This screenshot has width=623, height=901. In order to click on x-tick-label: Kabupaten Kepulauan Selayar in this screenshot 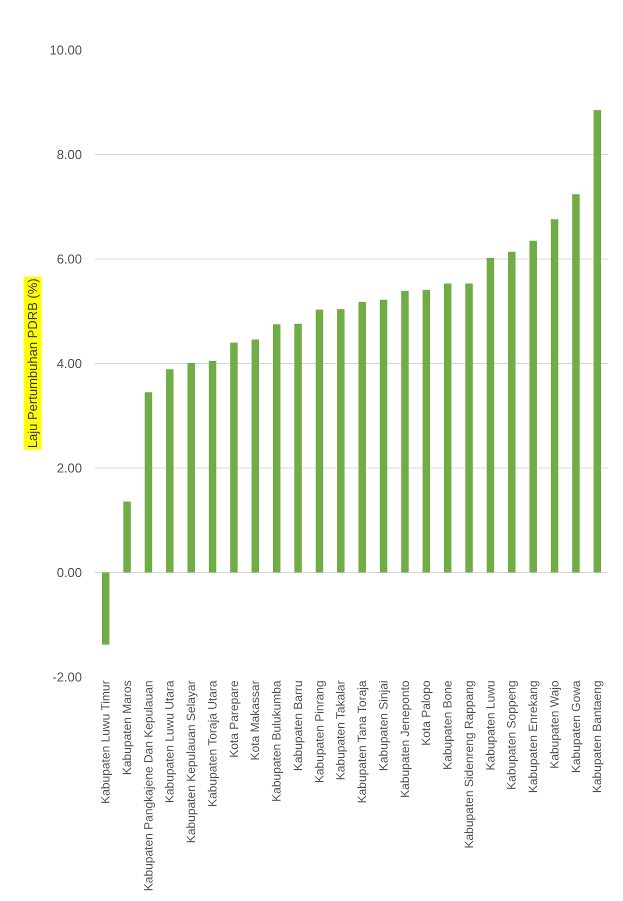, I will do `click(191, 762)`.